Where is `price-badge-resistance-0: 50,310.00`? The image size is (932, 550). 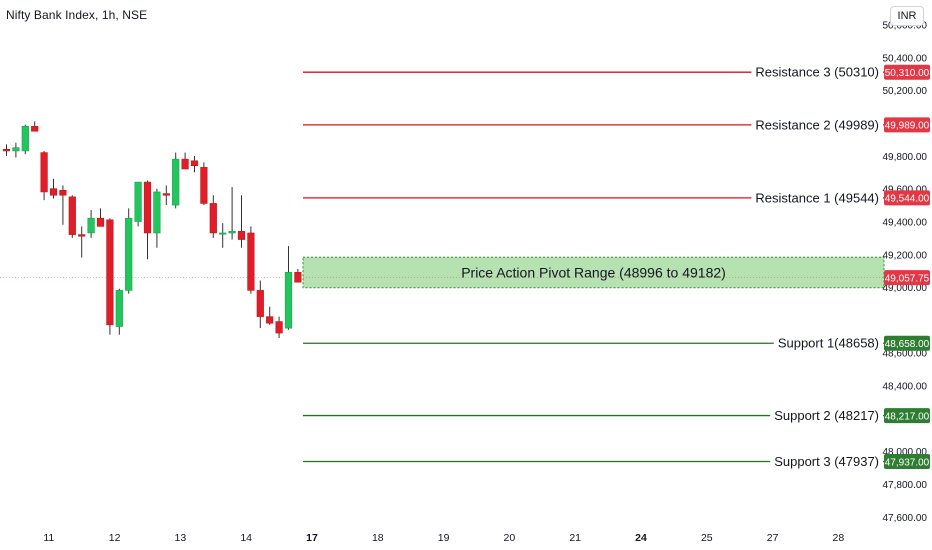
price-badge-resistance-0: 50,310.00 is located at coordinates (907, 72).